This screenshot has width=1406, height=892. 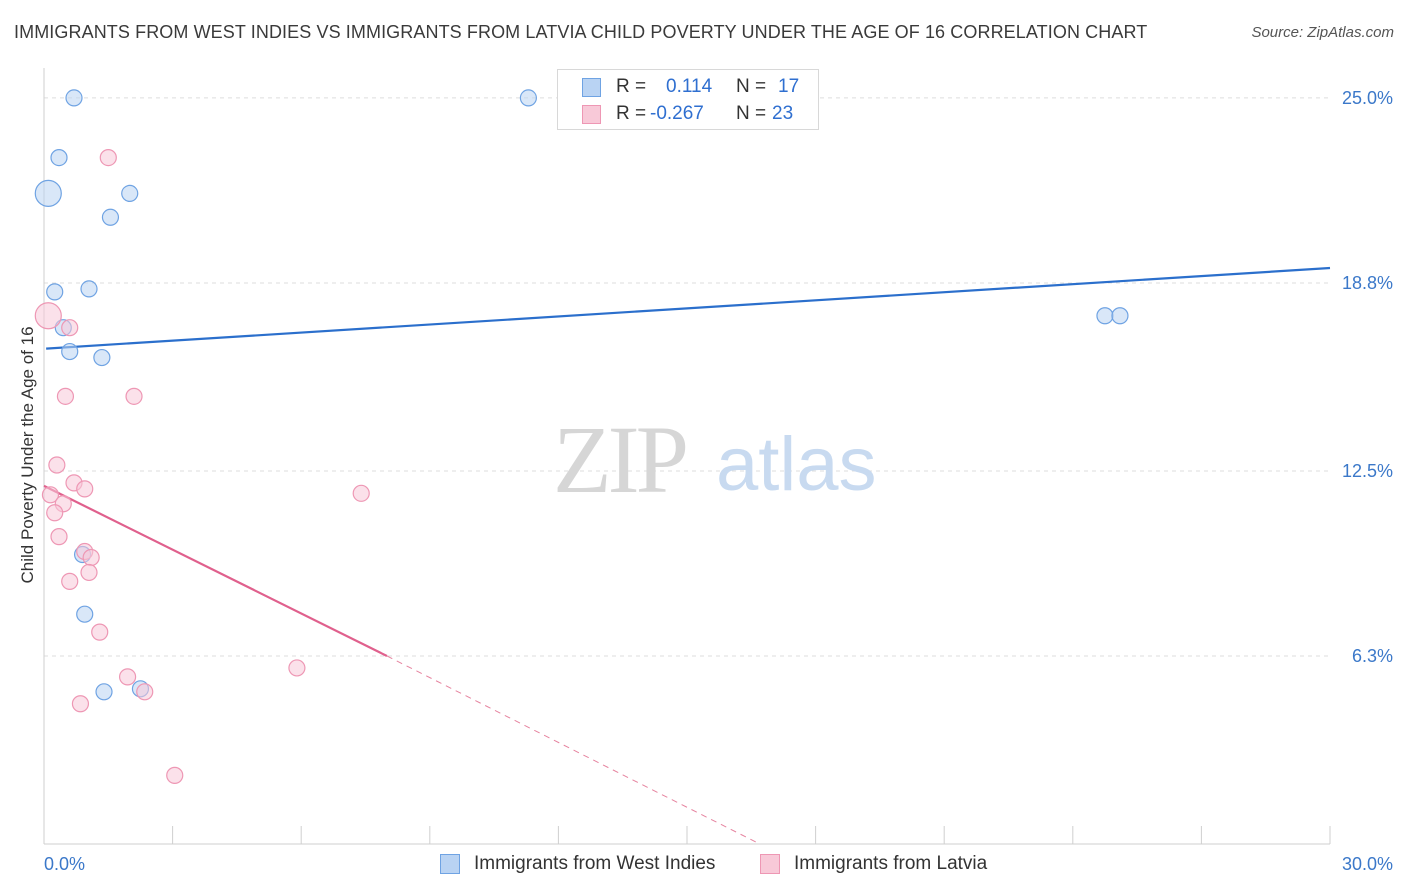 I want to click on legend-r-value: 0.114, so click(x=689, y=86).